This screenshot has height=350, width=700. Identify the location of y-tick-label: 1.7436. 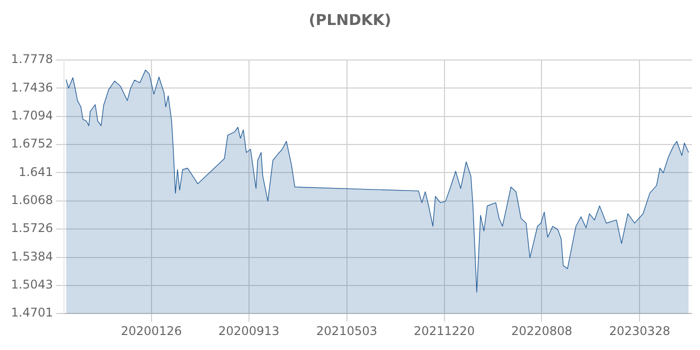
(31, 87).